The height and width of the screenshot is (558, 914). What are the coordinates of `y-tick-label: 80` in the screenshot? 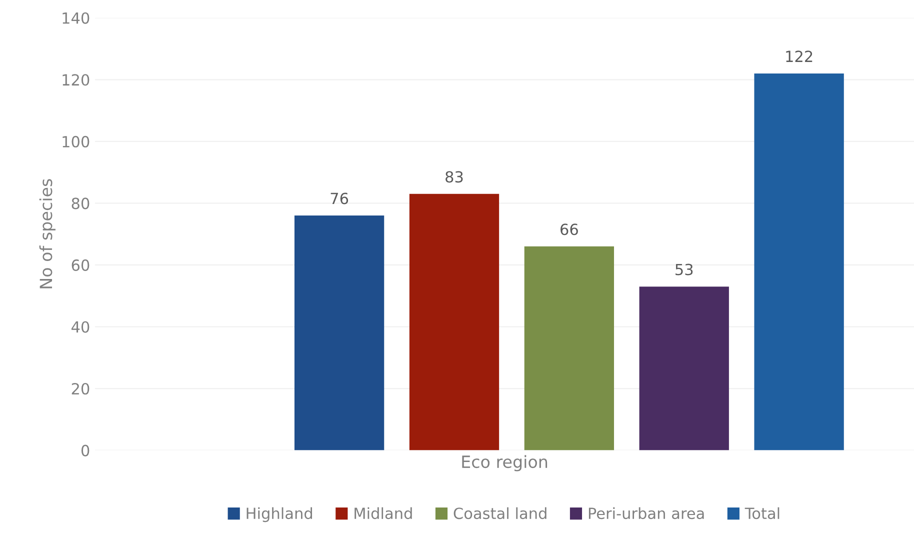 It's located at (81, 204).